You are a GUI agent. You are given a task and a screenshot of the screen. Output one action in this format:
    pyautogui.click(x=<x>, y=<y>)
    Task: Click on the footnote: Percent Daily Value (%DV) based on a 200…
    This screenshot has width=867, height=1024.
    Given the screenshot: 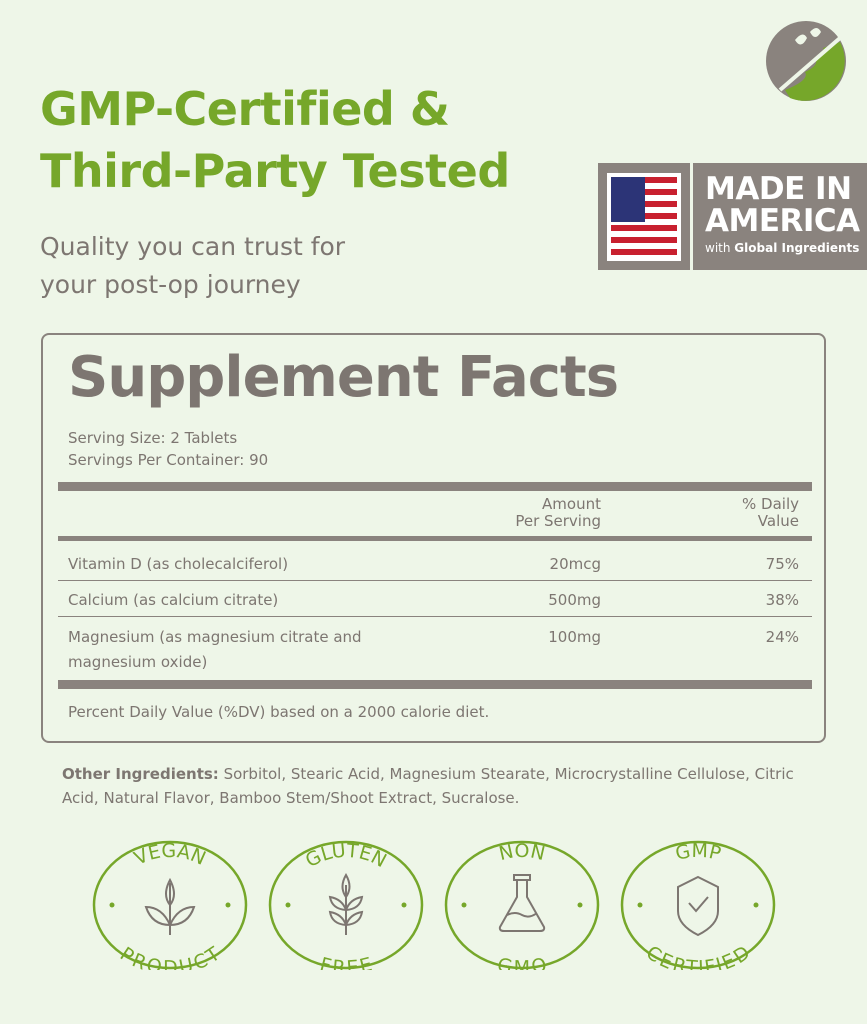 What is the action you would take?
    pyautogui.click(x=279, y=712)
    